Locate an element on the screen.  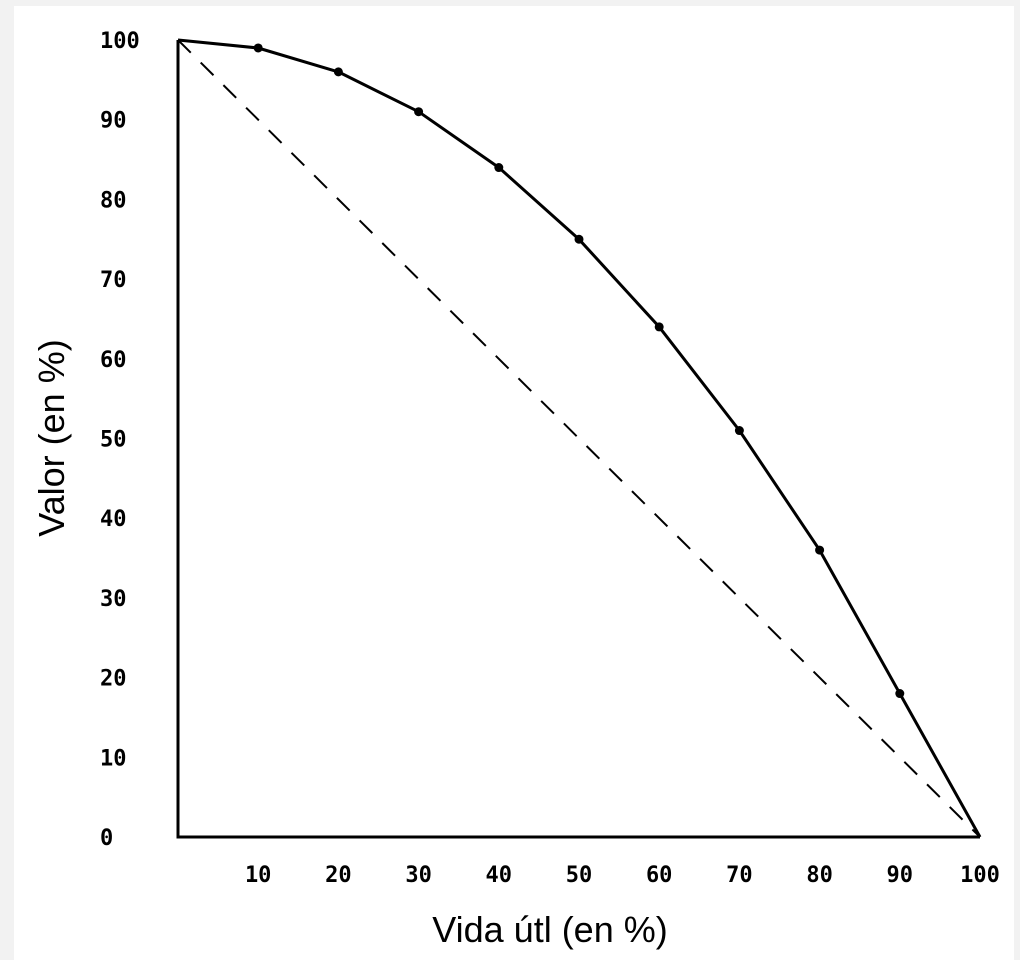
x-tick-label: 50 is located at coordinates (579, 875).